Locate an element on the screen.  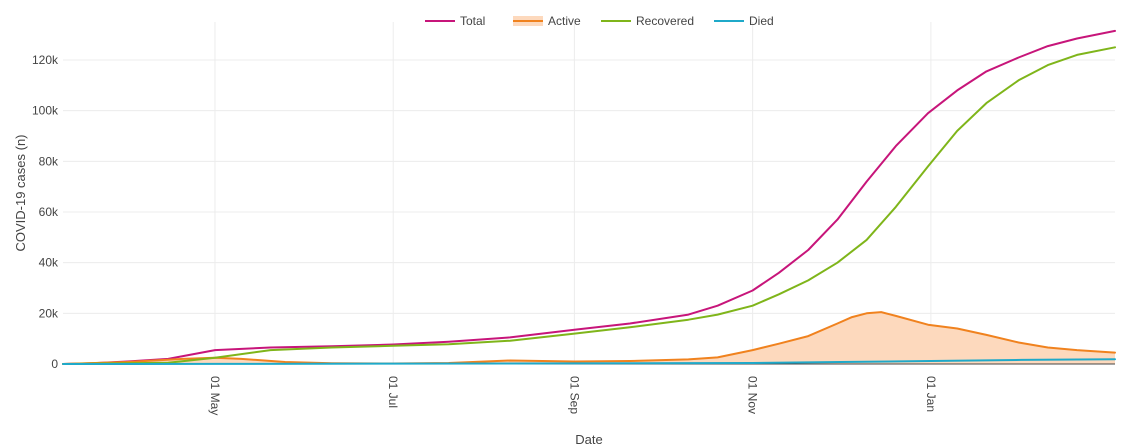
y-tick-label: 40k is located at coordinates (49, 263).